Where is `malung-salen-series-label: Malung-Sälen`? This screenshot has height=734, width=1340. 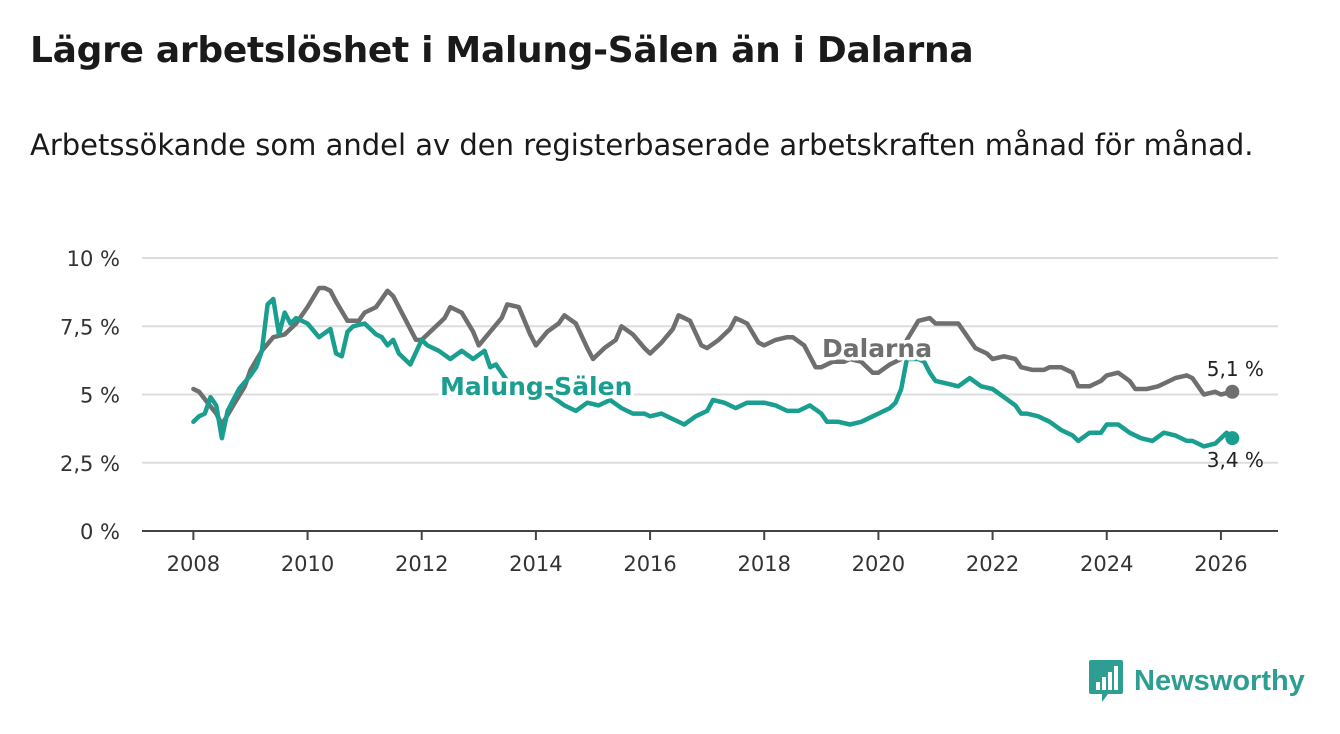
malung-salen-series-label: Malung-Sälen is located at coordinates (536, 386).